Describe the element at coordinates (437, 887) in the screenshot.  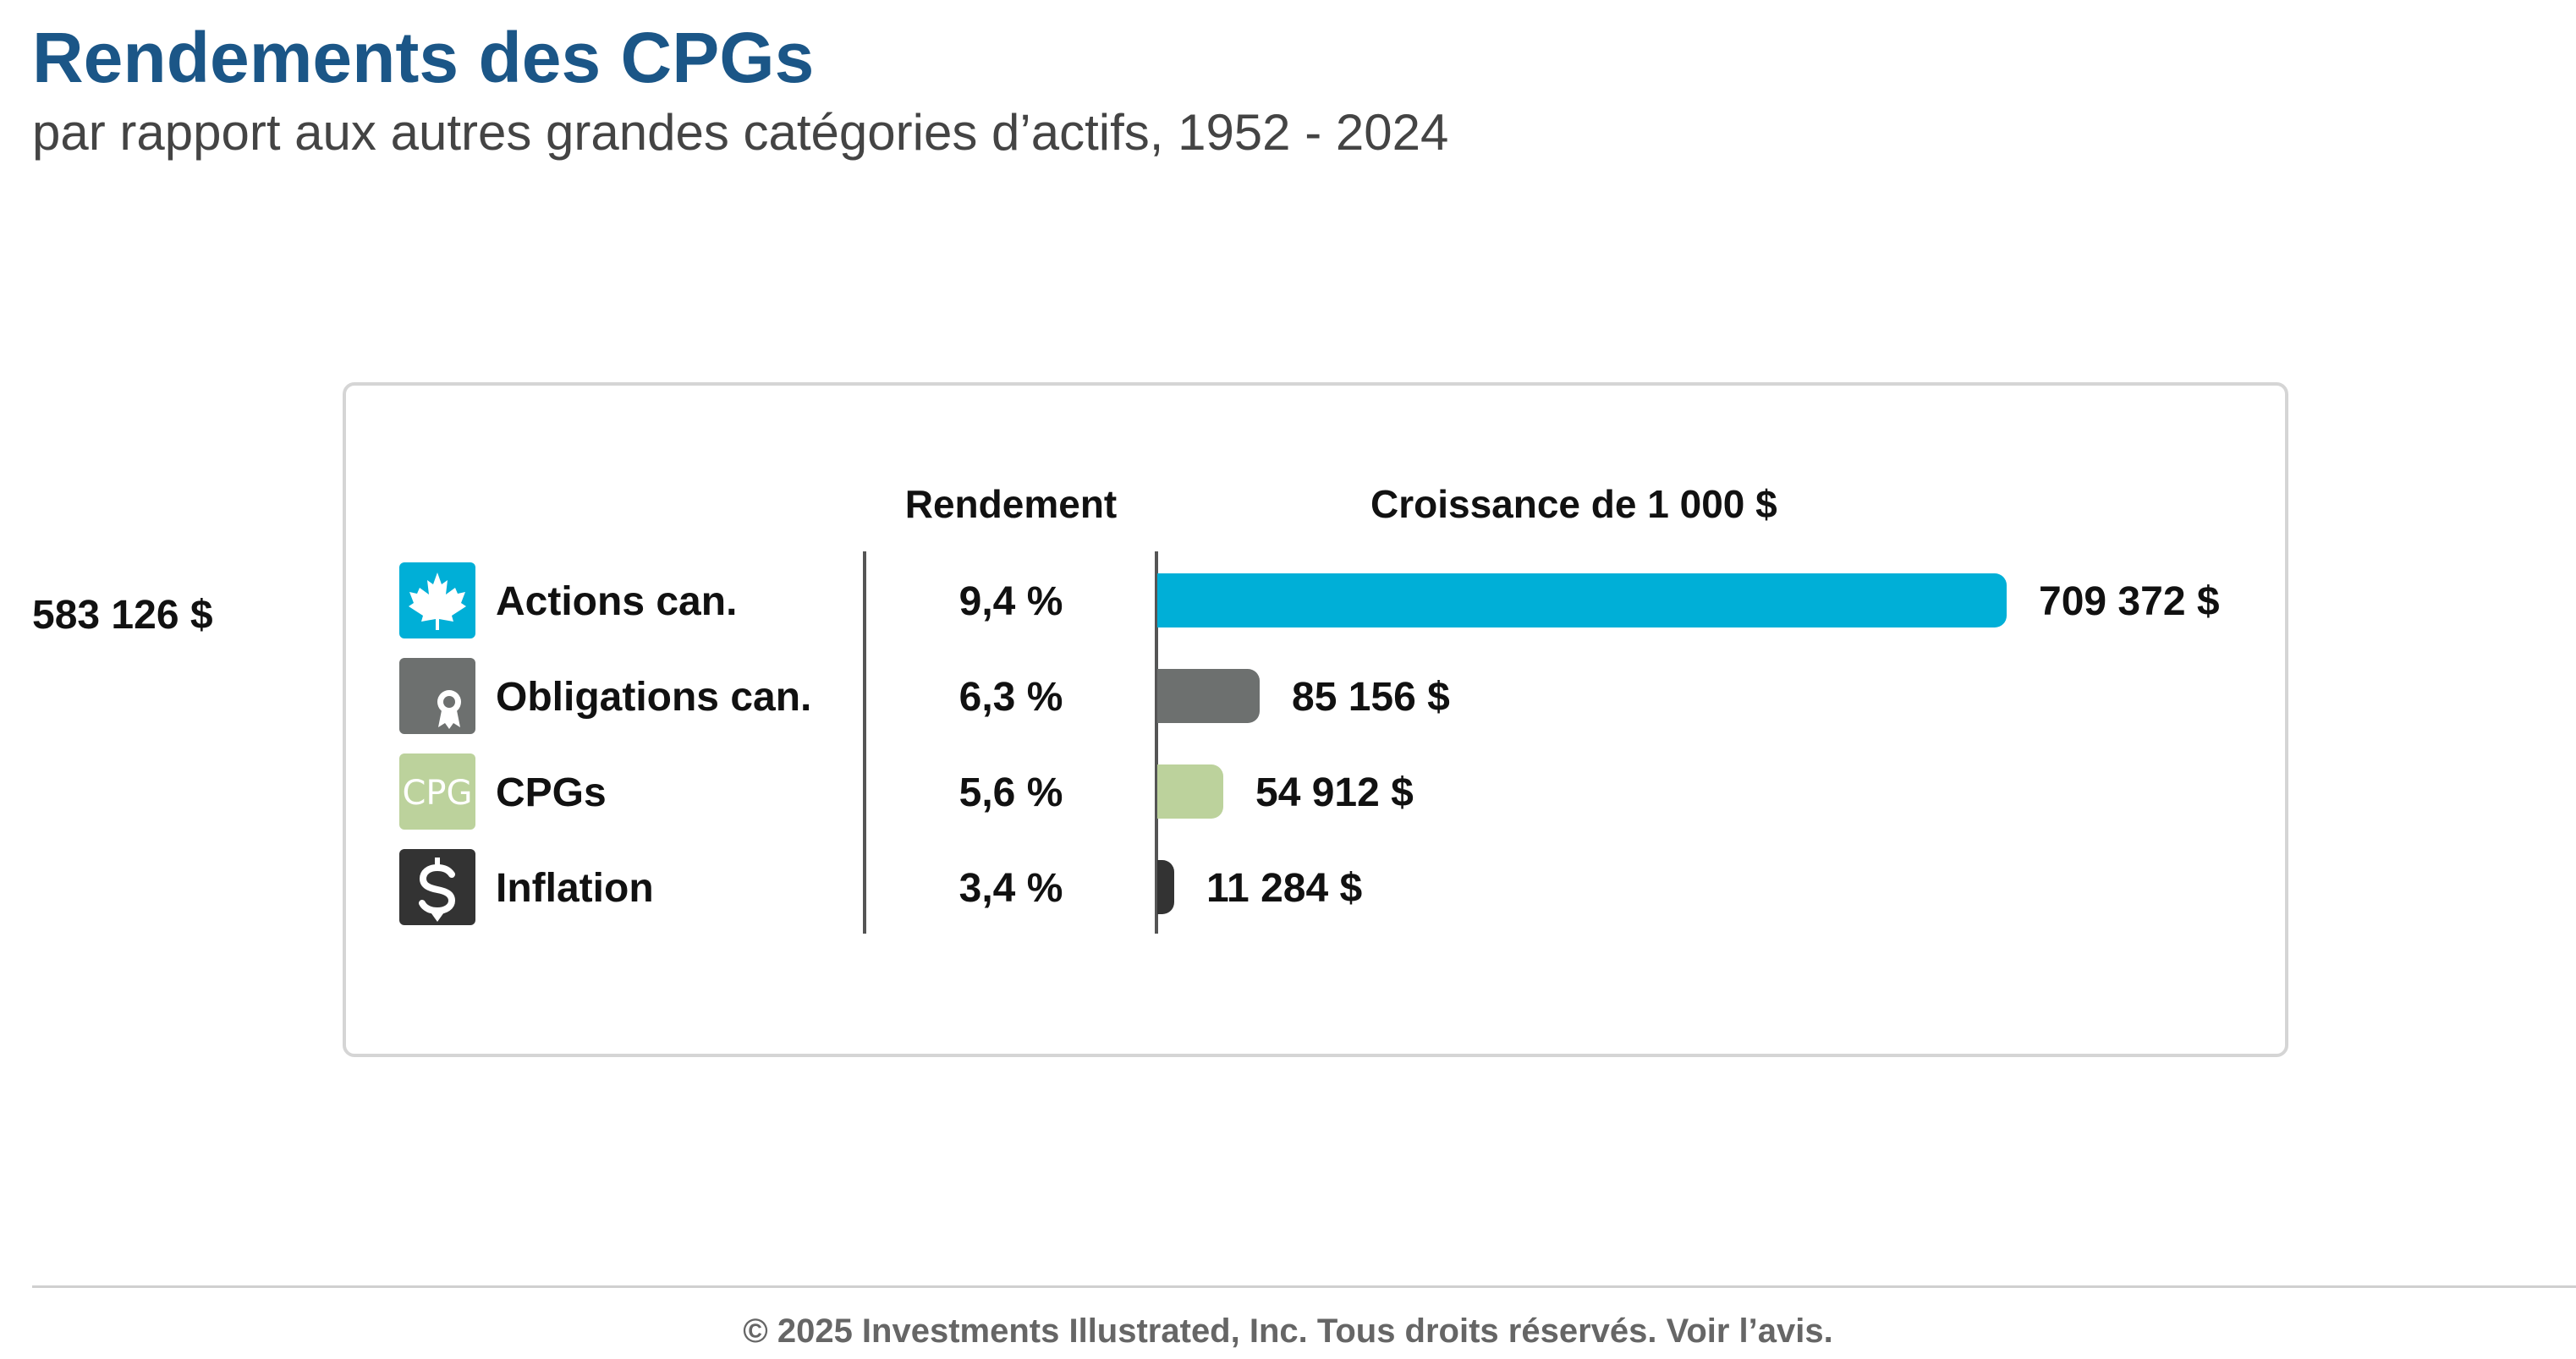
I see `dollar-arrow-icon` at that location.